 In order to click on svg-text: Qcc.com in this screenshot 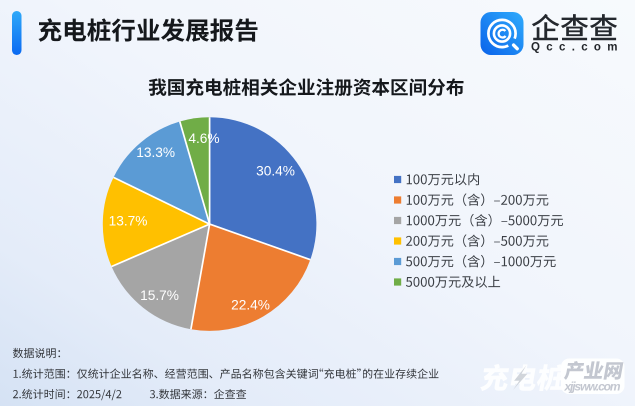, I will do `click(574, 48)`.